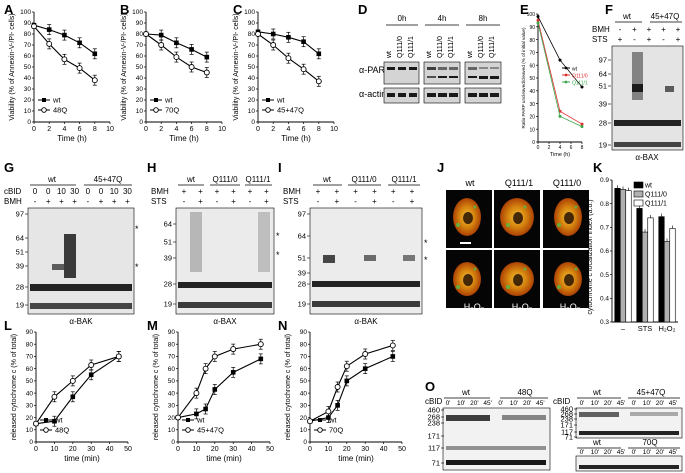 This screenshot has height=473, width=685. Describe the element at coordinates (569, 280) in the screenshot. I see `cell-nucleus` at that location.